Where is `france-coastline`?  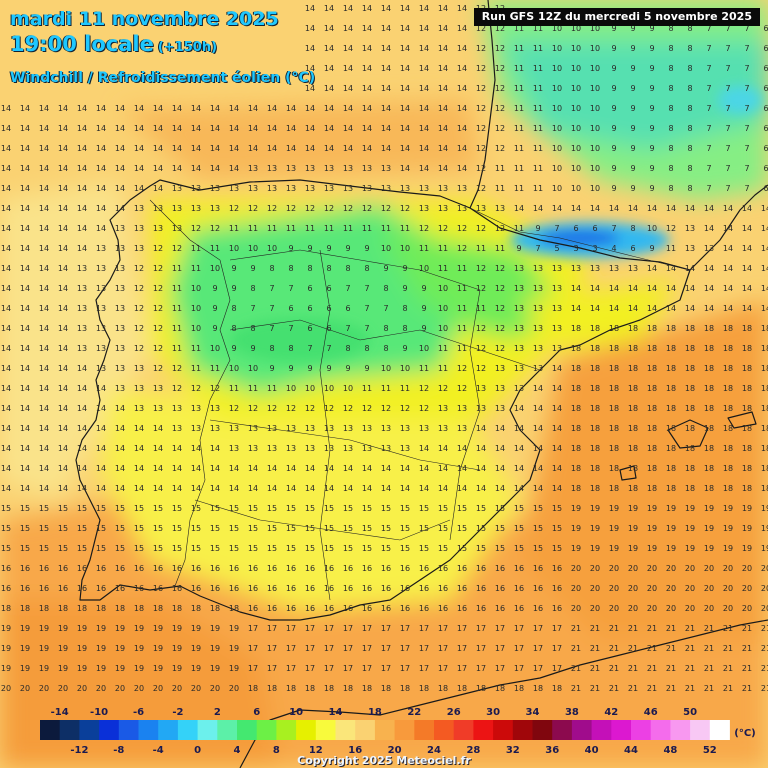 france-coastline is located at coordinates (482, 104).